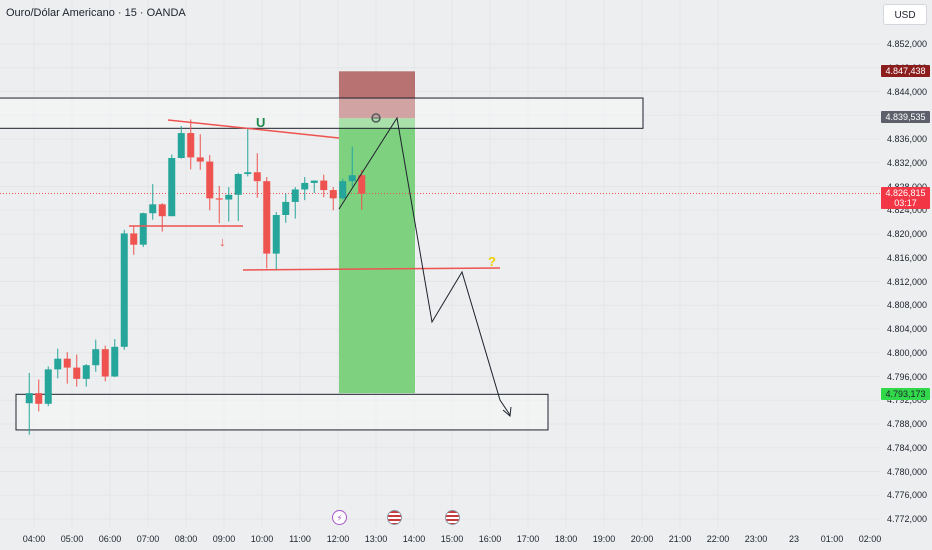 The height and width of the screenshot is (550, 932). I want to click on time-tick: 07:00, so click(148, 539).